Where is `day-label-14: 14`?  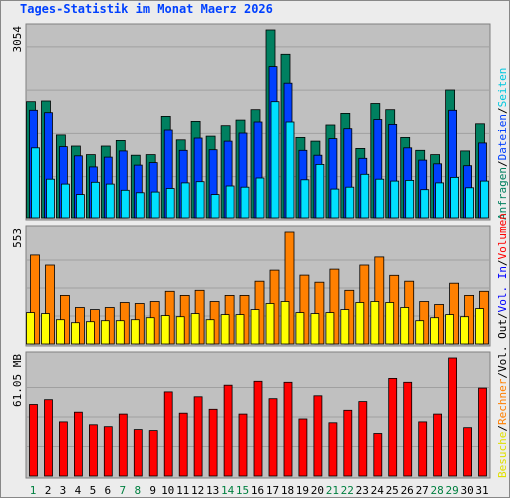
day-label-14: 14 is located at coordinates (228, 490).